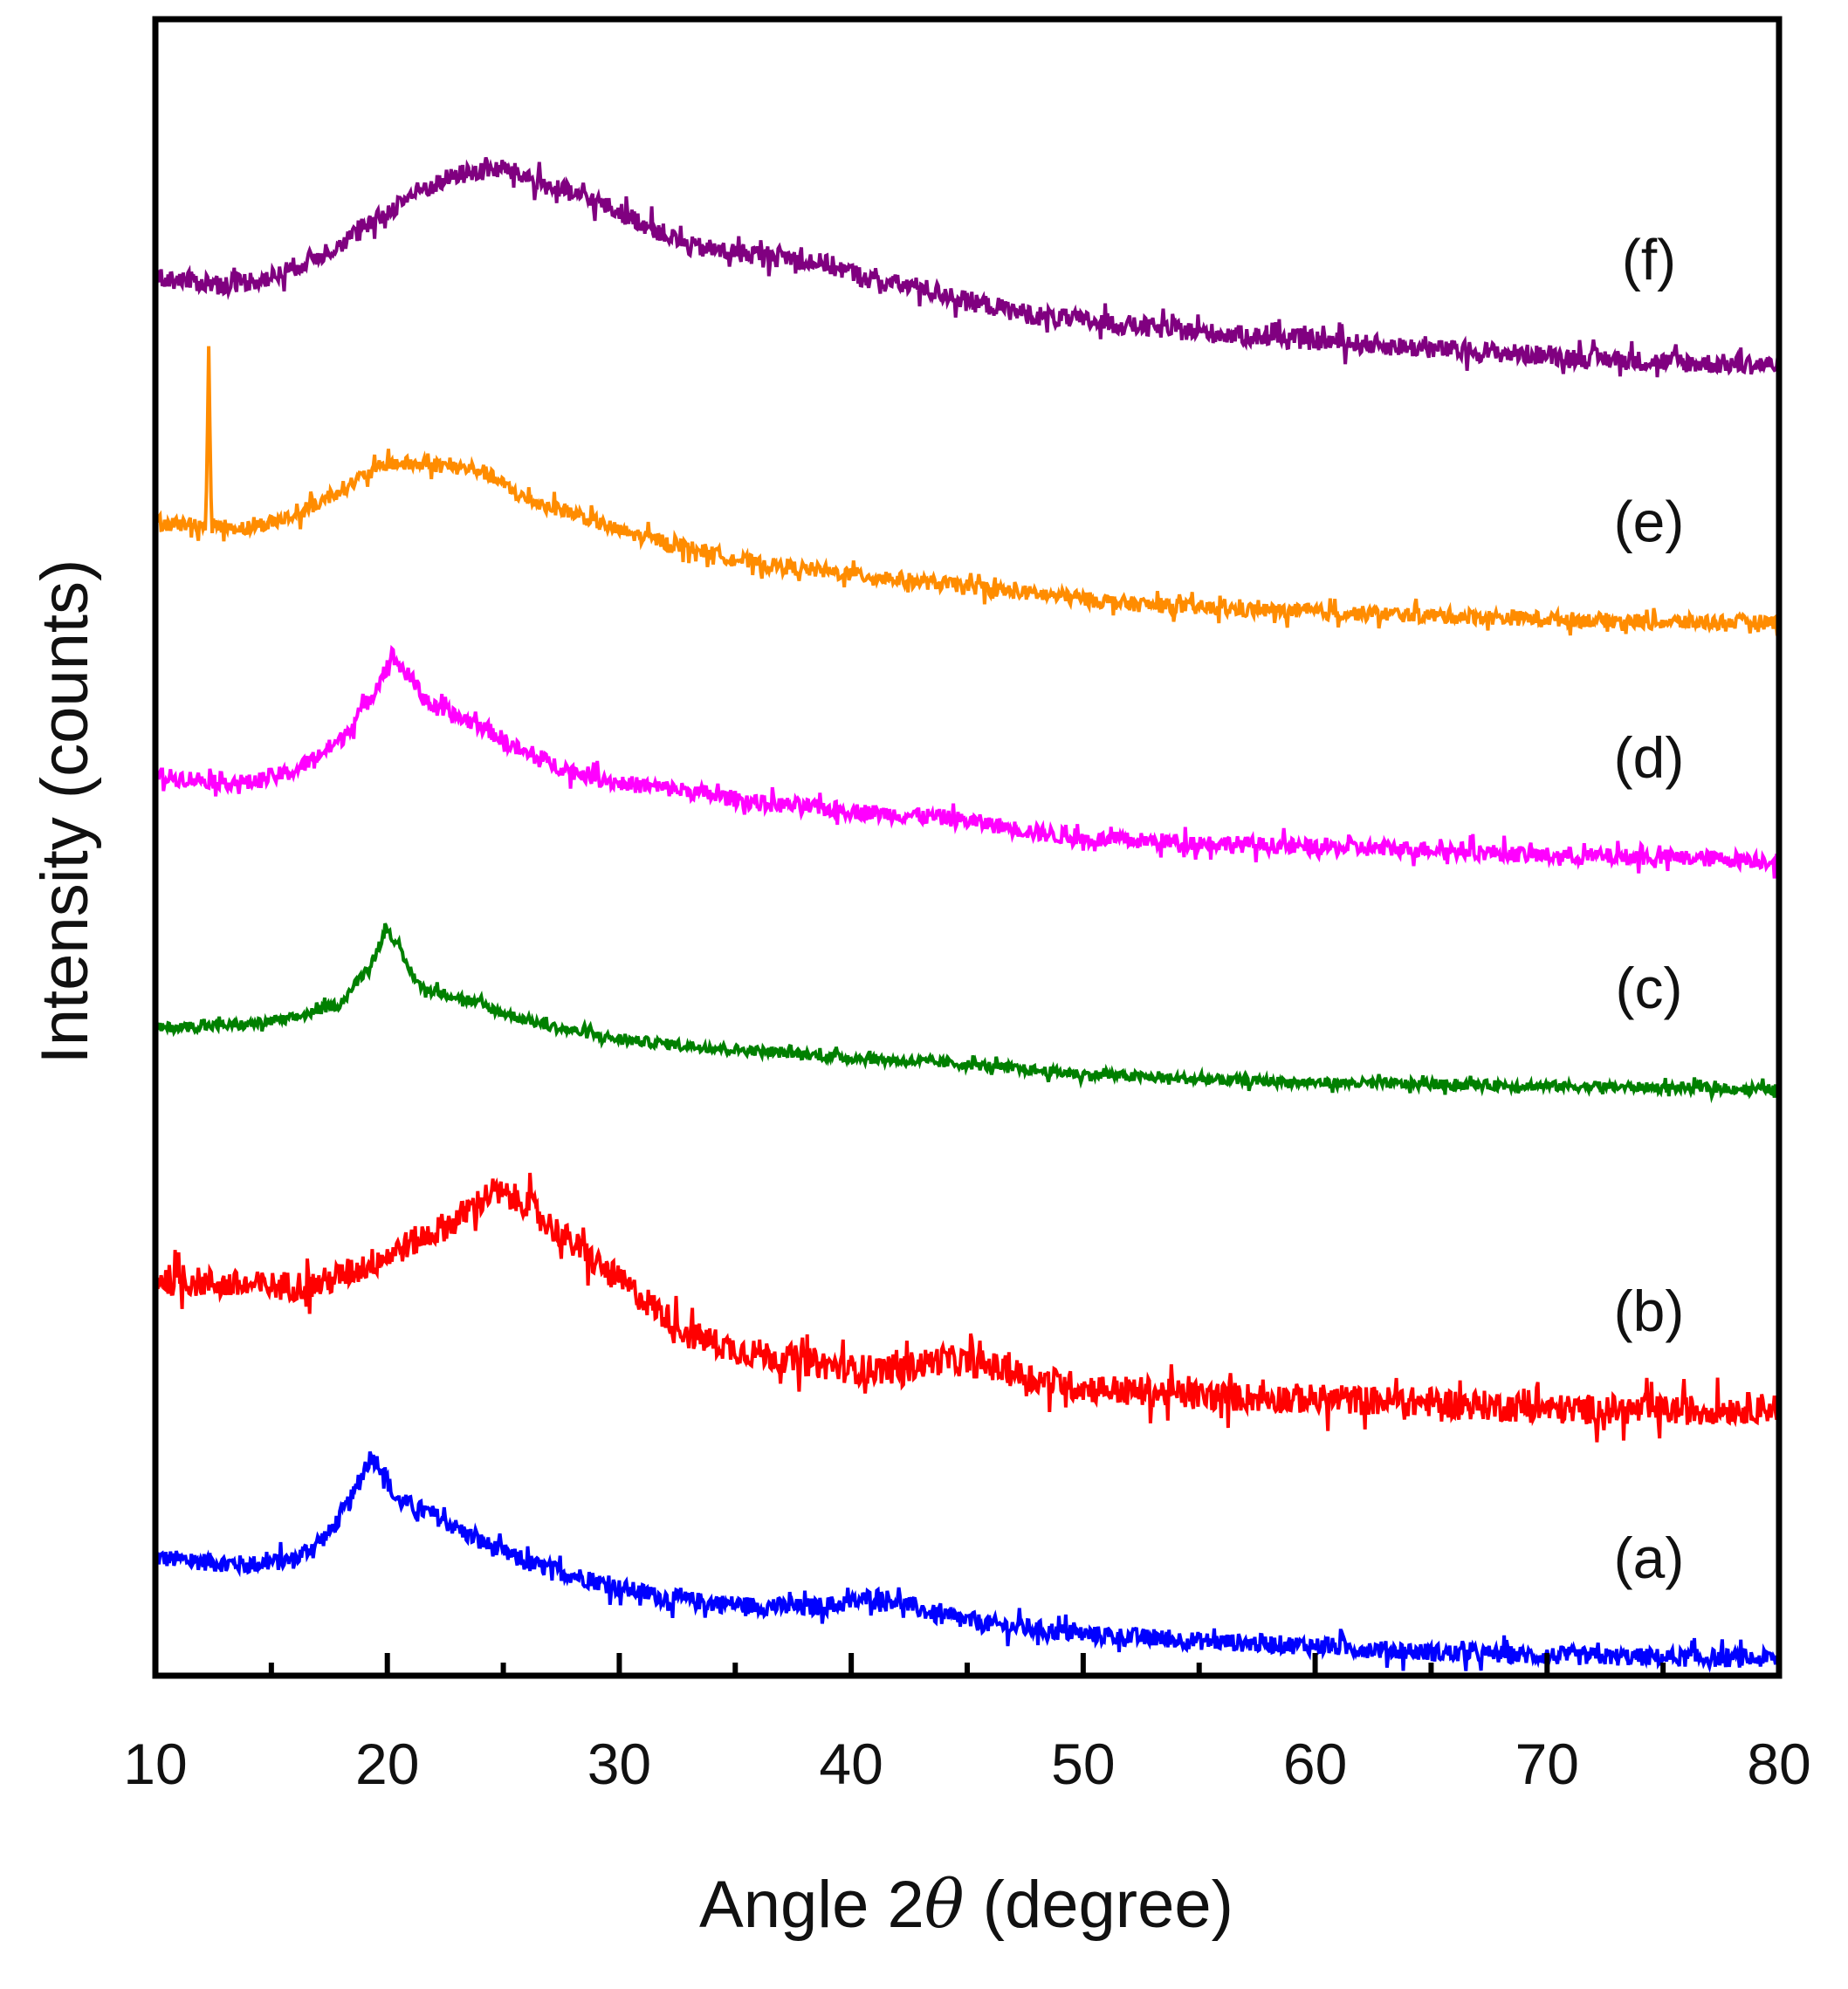 The image size is (1848, 1989). What do you see at coordinates (1099, 1905) in the screenshot?
I see `x-axis-title-suffix: (degree)` at bounding box center [1099, 1905].